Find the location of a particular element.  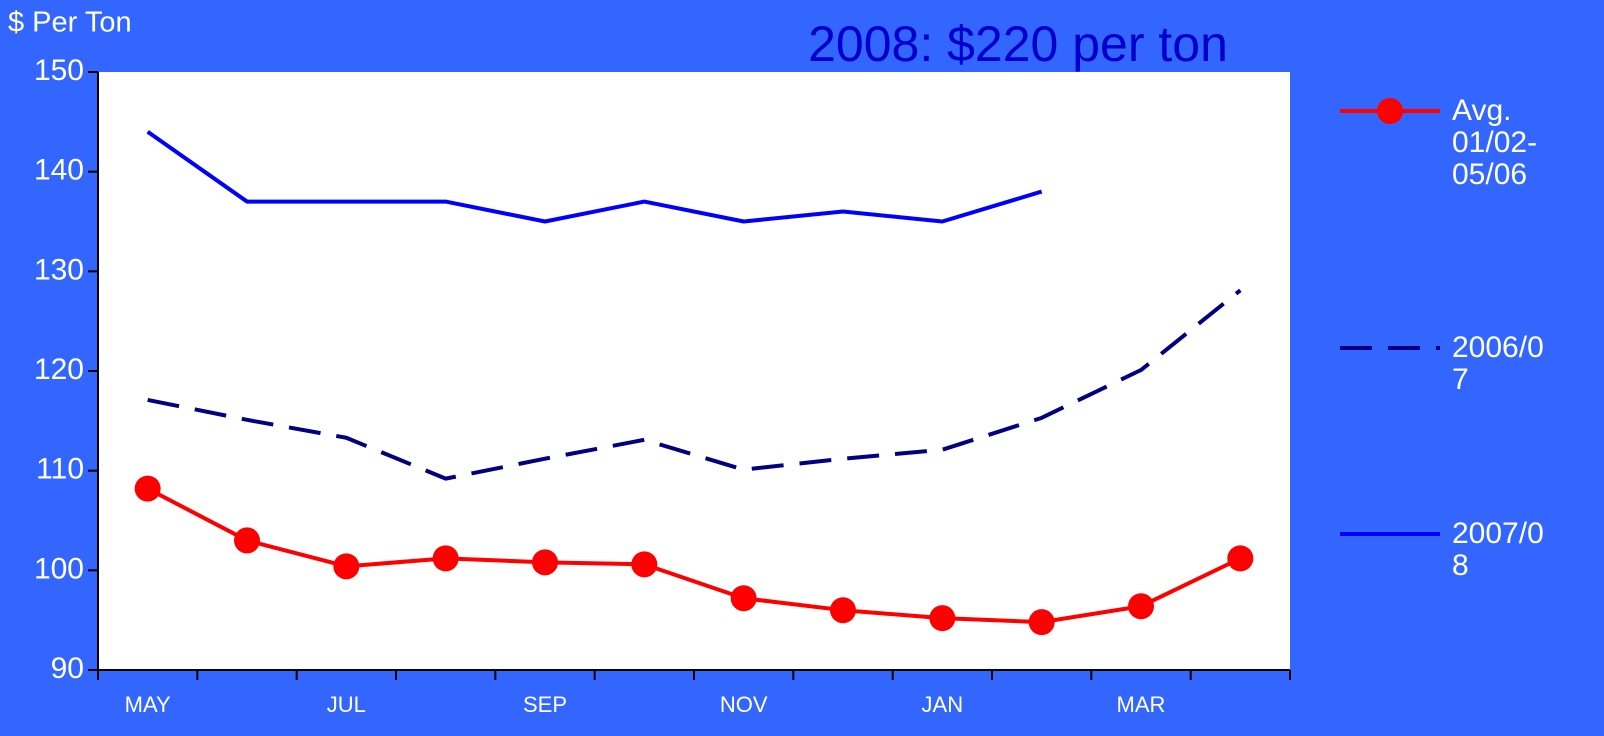

x-tick-label: MAY is located at coordinates (148, 704).